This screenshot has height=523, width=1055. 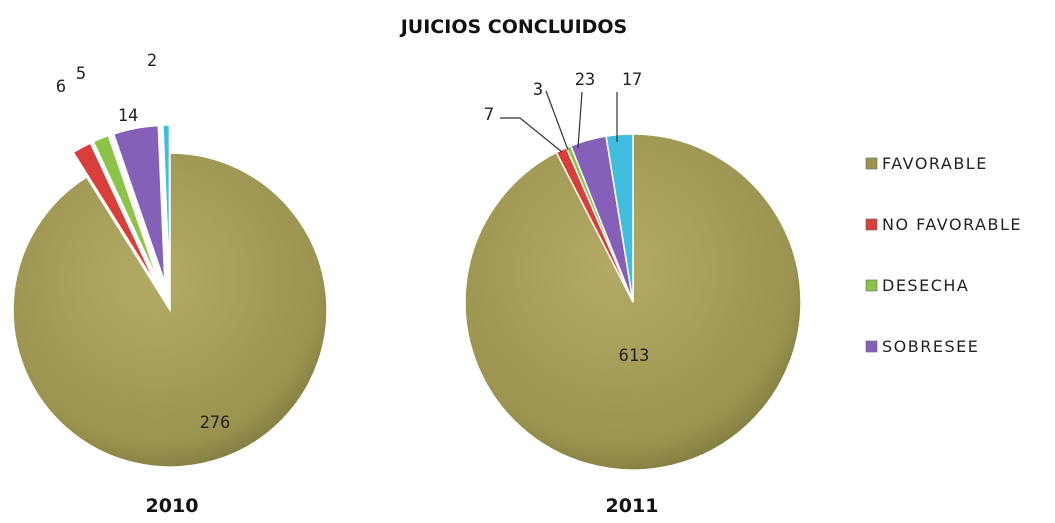 What do you see at coordinates (871, 346) in the screenshot?
I see `legend-swatch-sobresee` at bounding box center [871, 346].